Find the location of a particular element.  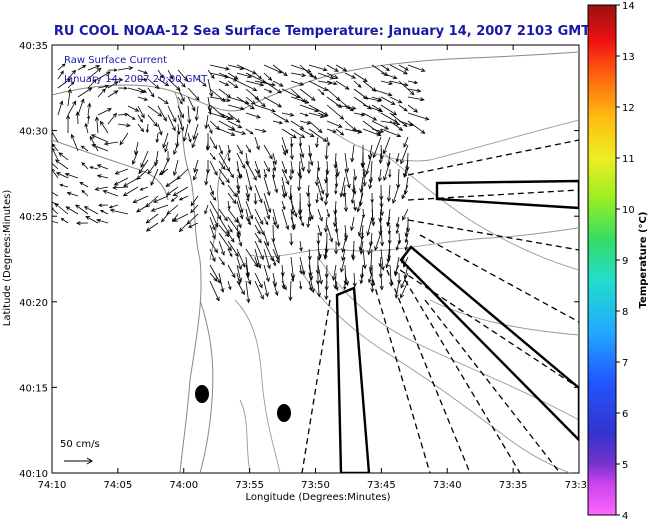

colorbar-tick-label: 7 is located at coordinates (625, 363).